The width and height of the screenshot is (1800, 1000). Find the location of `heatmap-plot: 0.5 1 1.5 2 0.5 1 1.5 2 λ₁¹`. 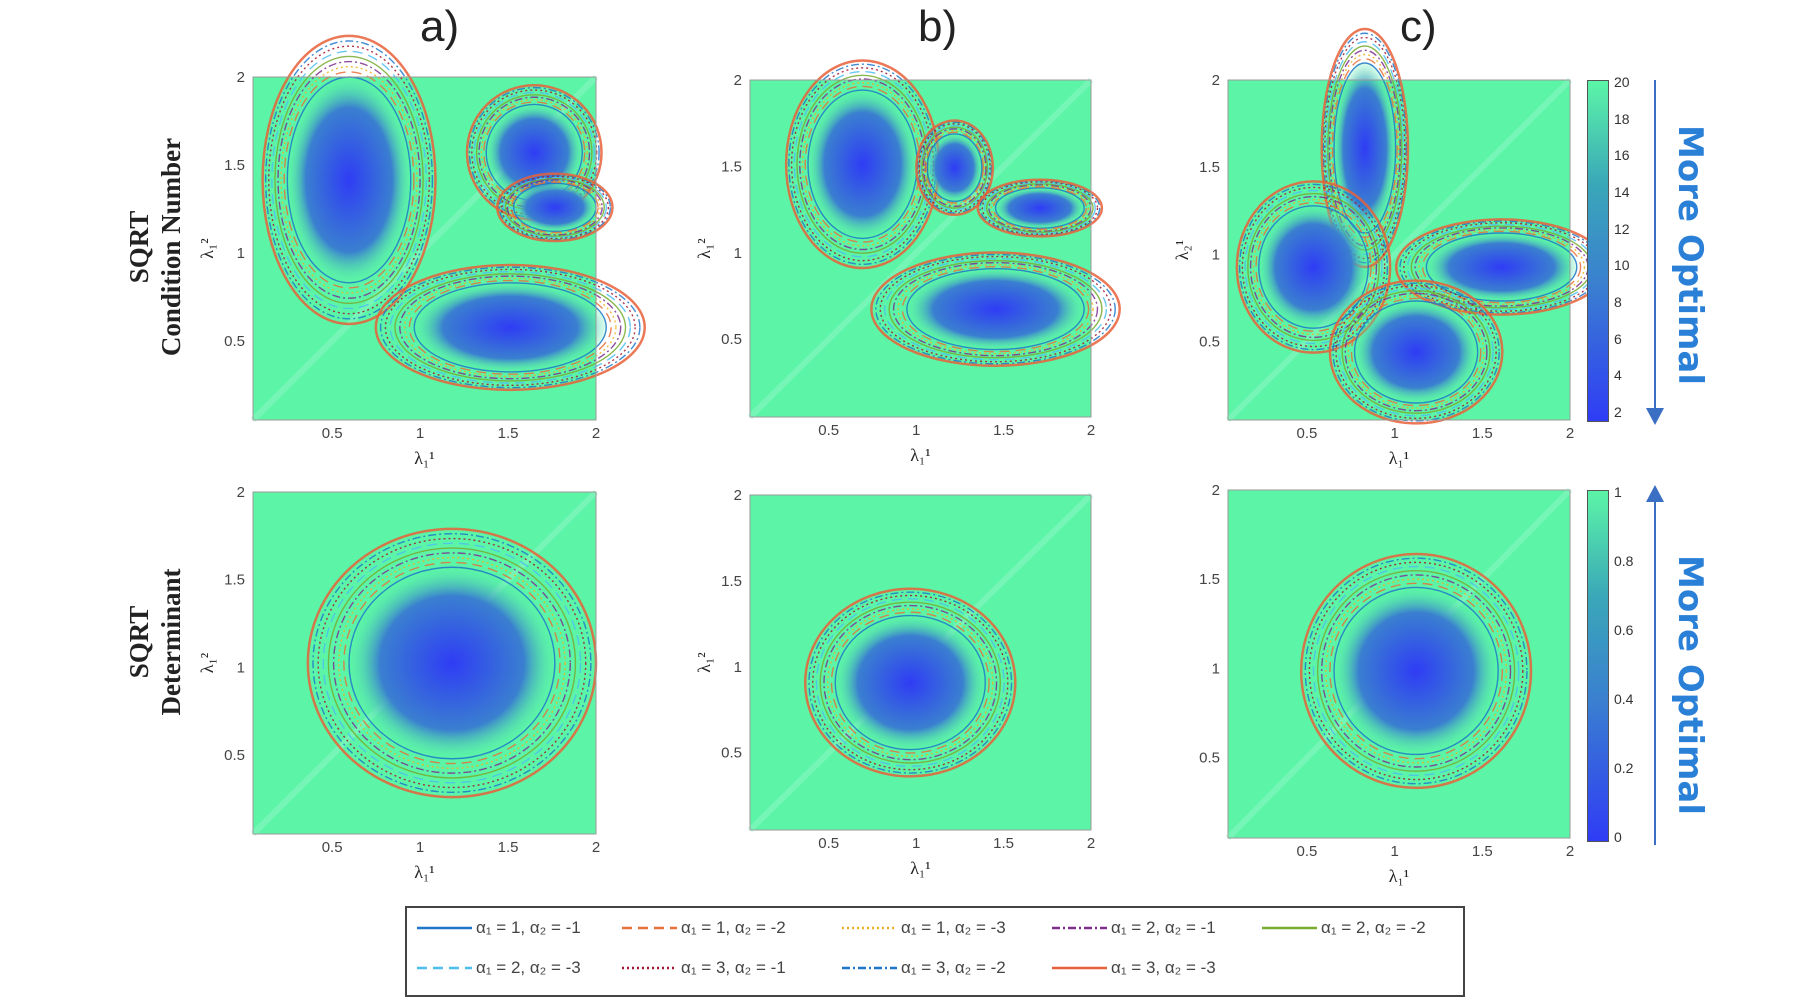

heatmap-plot: 0.5 1 1.5 2 0.5 1 1.5 2 λ₁¹ is located at coordinates (1386, 684).